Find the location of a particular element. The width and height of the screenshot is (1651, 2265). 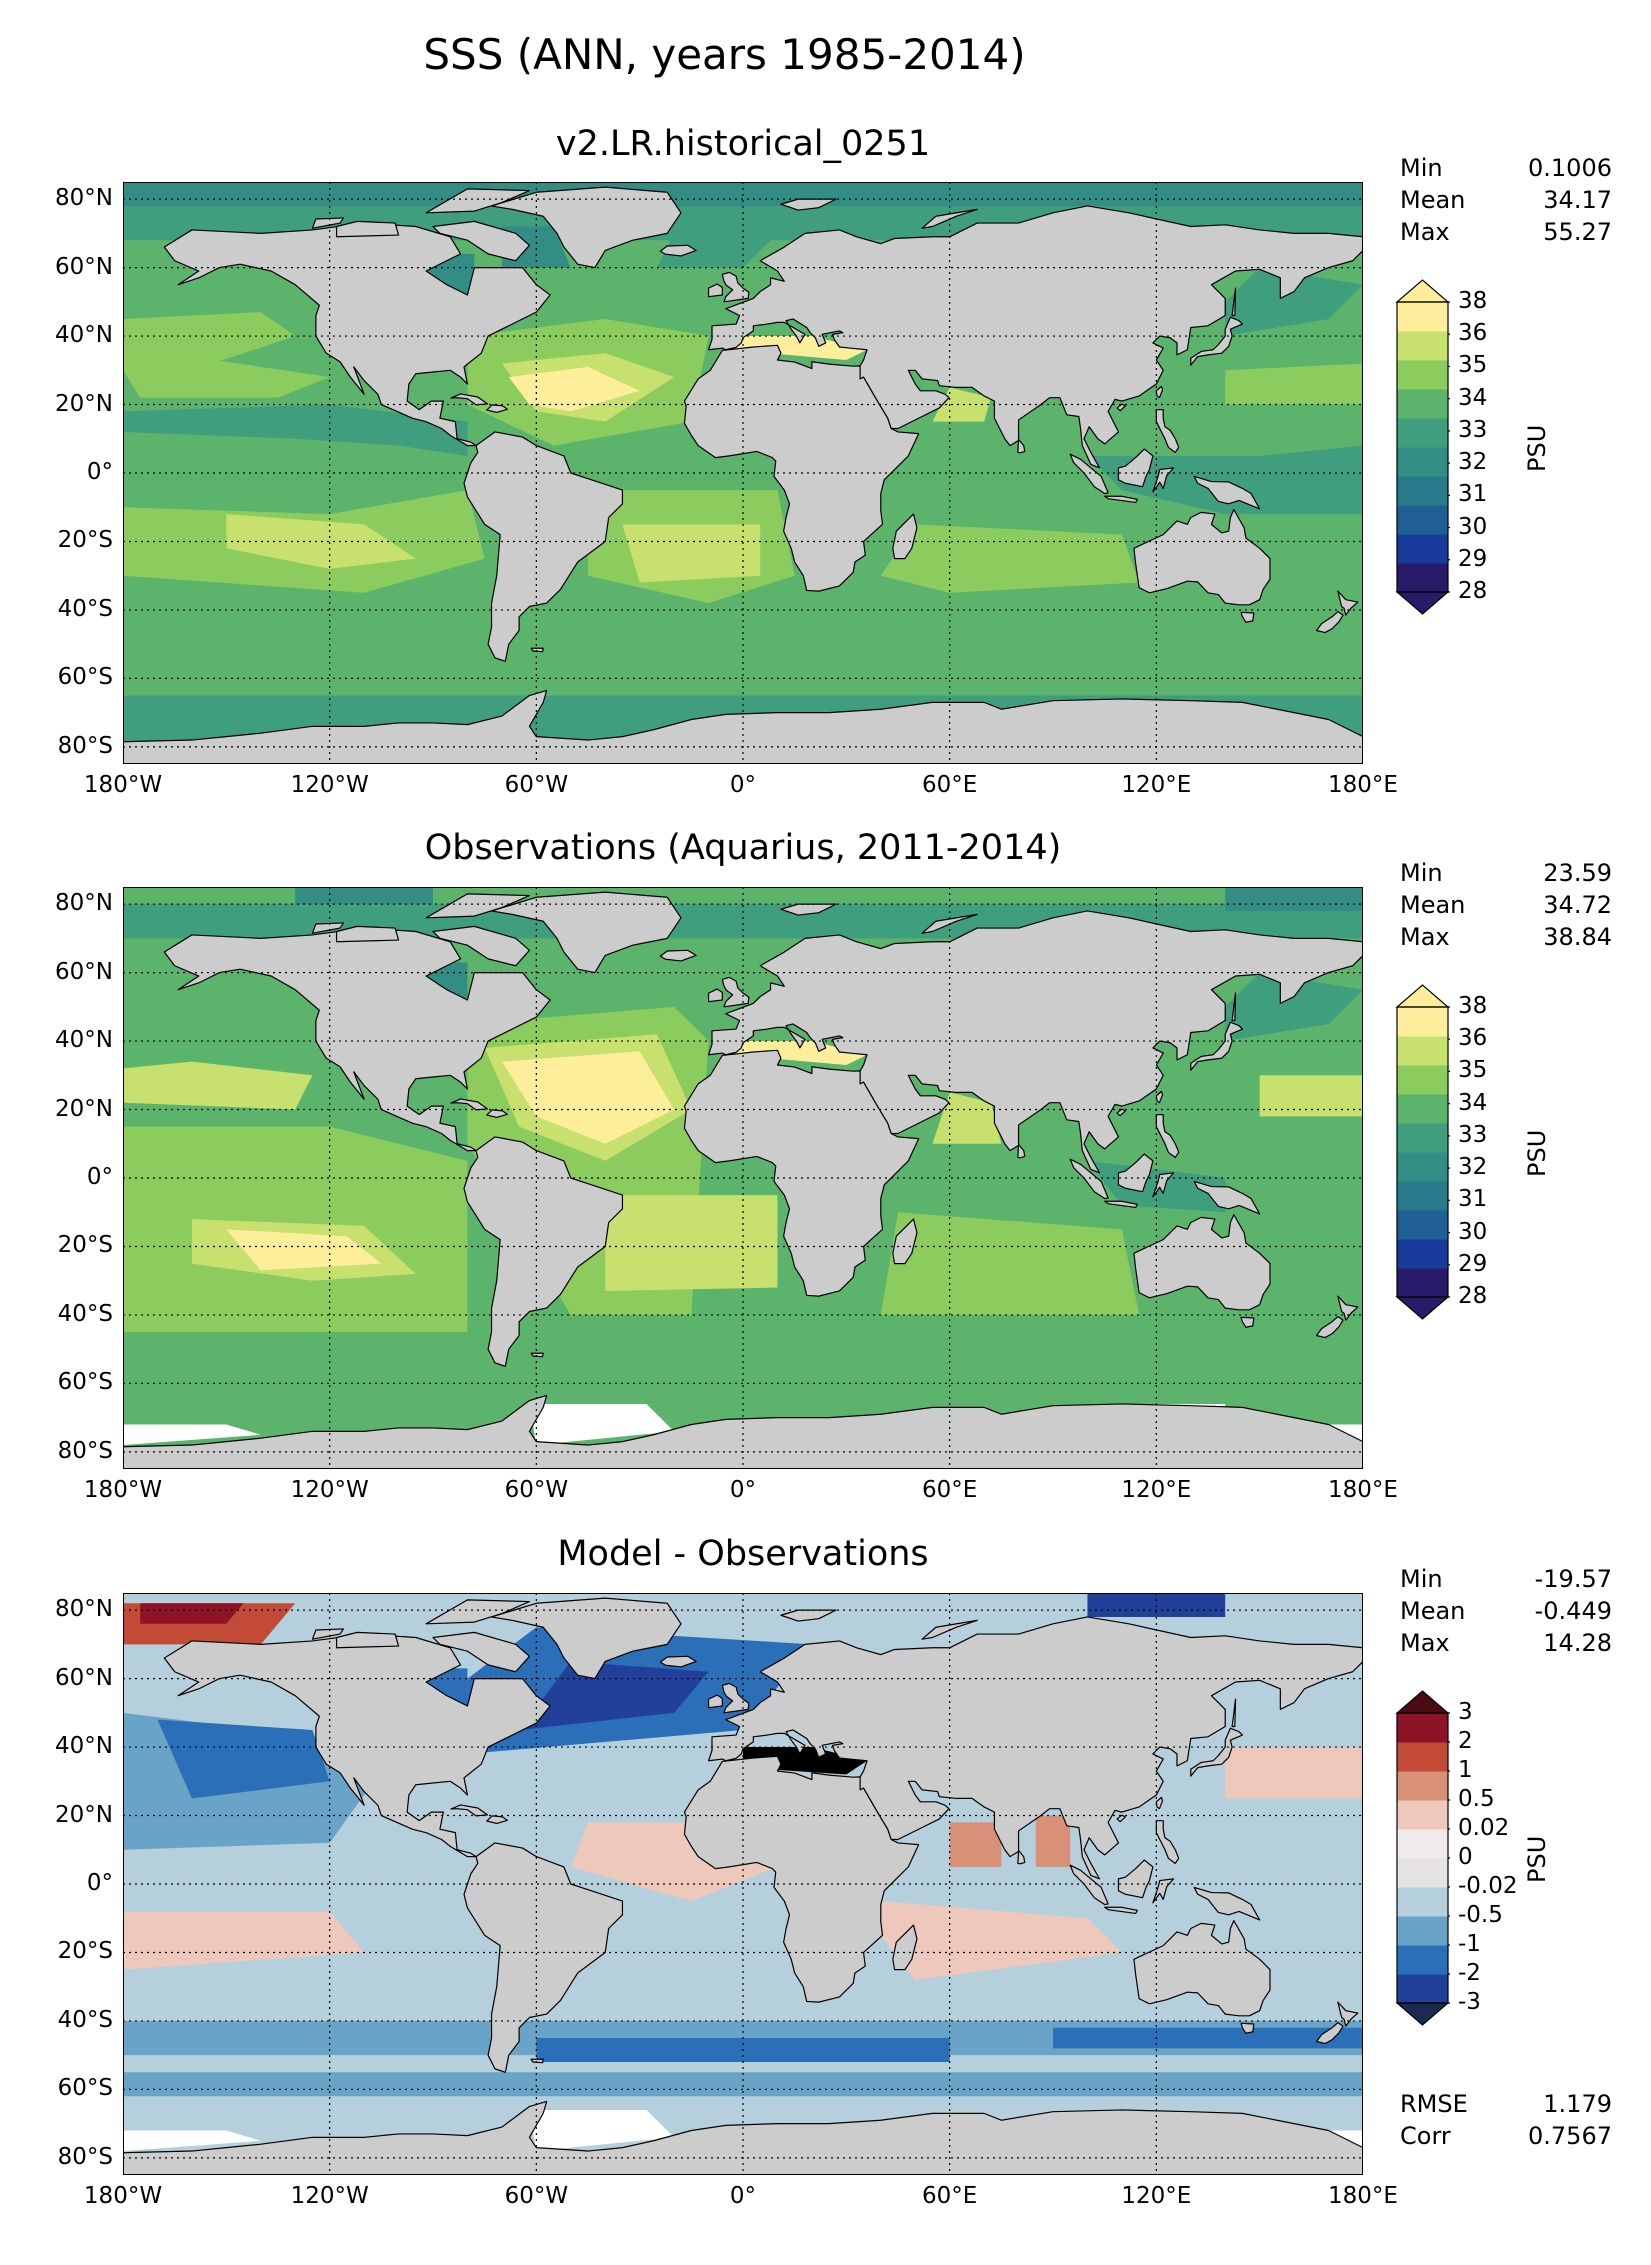

land-philippines is located at coordinates (1167, 1136).